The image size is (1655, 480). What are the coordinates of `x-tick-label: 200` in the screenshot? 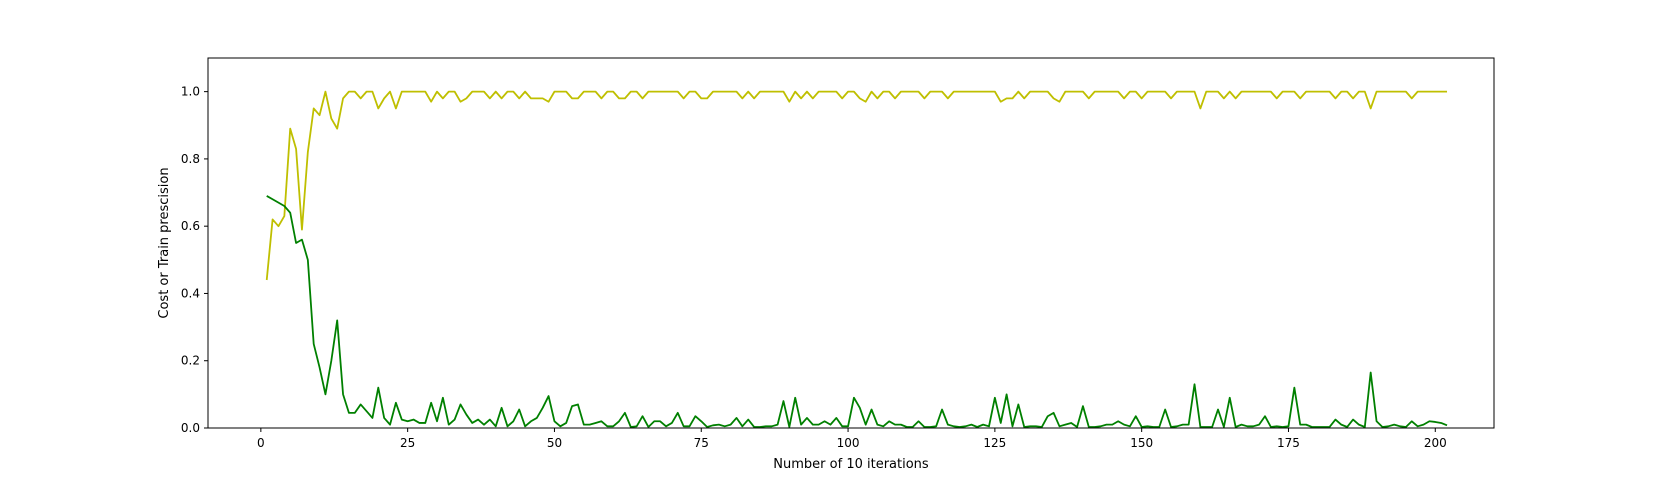 It's located at (1435, 443).